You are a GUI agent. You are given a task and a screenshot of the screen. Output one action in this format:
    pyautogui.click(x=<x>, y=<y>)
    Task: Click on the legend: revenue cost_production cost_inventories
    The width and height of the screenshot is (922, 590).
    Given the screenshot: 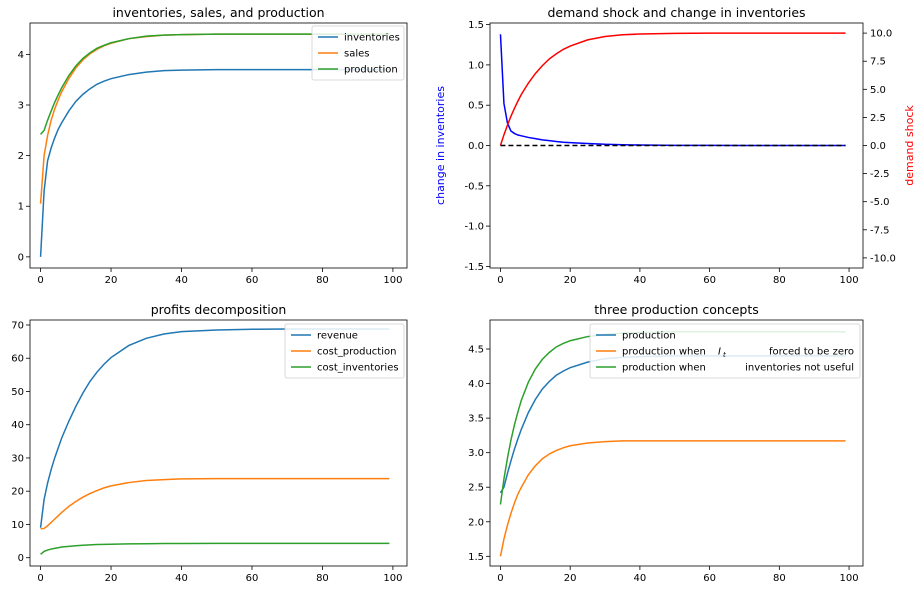 What is the action you would take?
    pyautogui.click(x=344, y=351)
    